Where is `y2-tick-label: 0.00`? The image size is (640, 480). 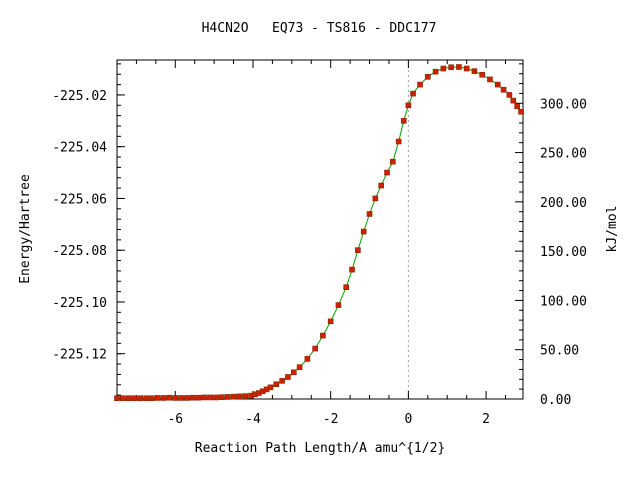
y2-tick-label: 0.00 is located at coordinates (555, 400).